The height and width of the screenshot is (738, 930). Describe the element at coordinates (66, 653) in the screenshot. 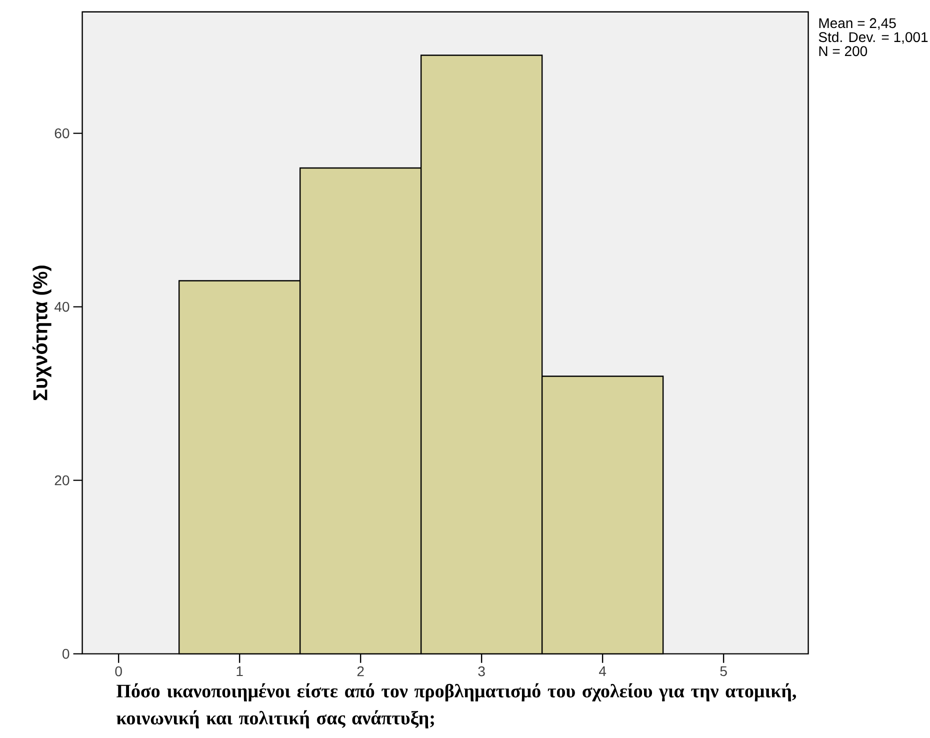

I see `y-tick-label: 0` at that location.